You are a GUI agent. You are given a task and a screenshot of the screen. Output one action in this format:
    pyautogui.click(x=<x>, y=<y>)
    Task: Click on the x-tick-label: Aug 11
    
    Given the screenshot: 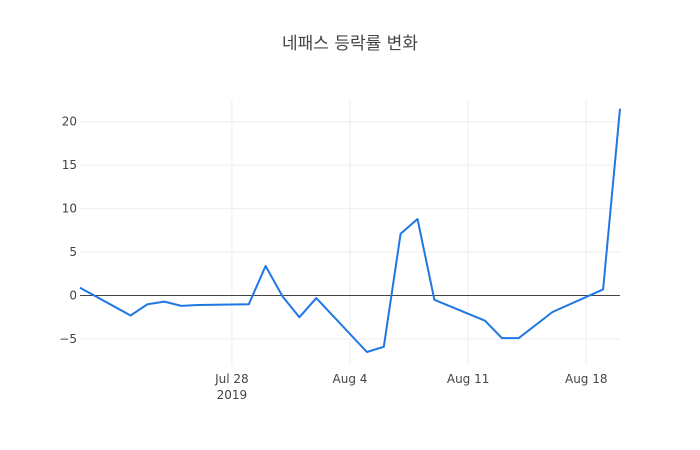 What is the action you would take?
    pyautogui.click(x=468, y=379)
    